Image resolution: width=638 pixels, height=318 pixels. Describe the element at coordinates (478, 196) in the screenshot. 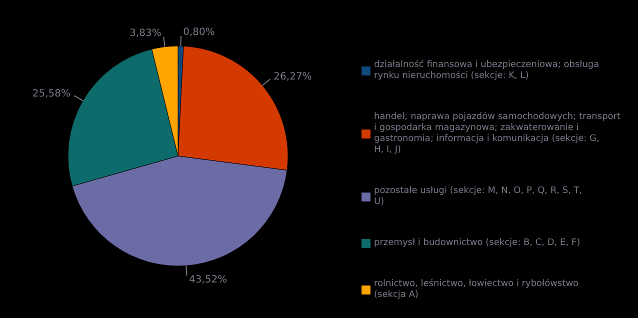

I see `legend-label: pozostałe usługi (sekcje: M, N, O, P, Q, R, S, T, U)` at that location.